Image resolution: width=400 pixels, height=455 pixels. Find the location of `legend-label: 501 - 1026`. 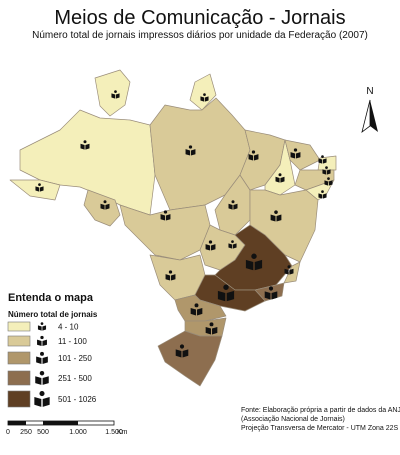

legend-label: 501 - 1026 is located at coordinates (77, 399).